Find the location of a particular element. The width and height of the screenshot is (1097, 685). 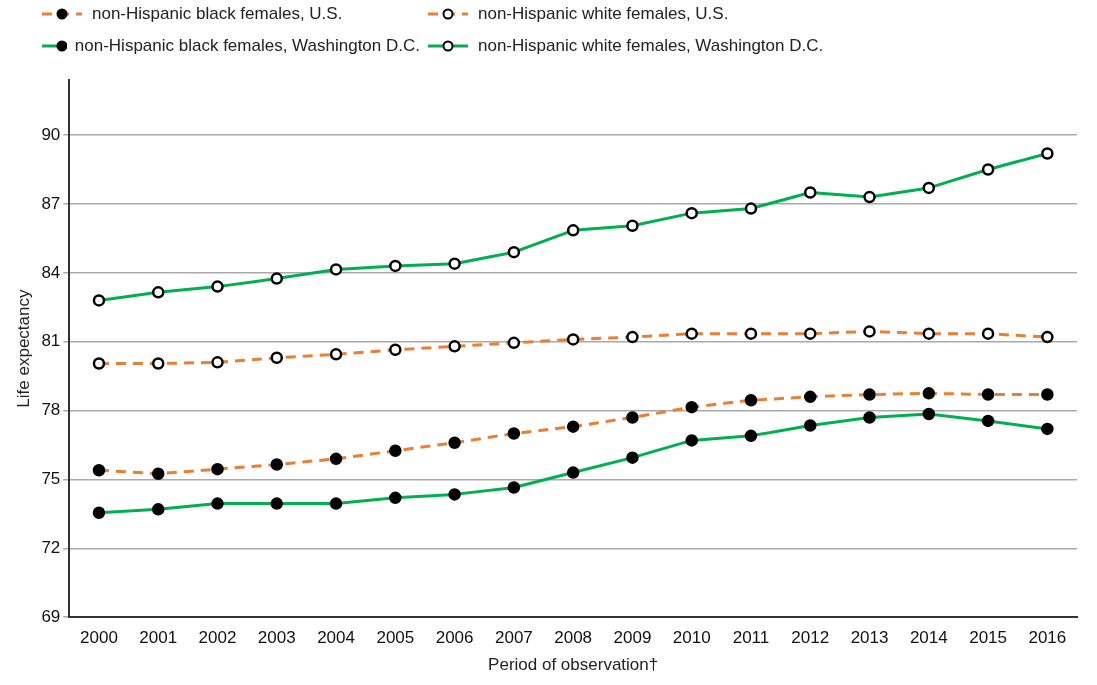

legend-label: non-Hispanic black females, Washington D.C. is located at coordinates (247, 46).